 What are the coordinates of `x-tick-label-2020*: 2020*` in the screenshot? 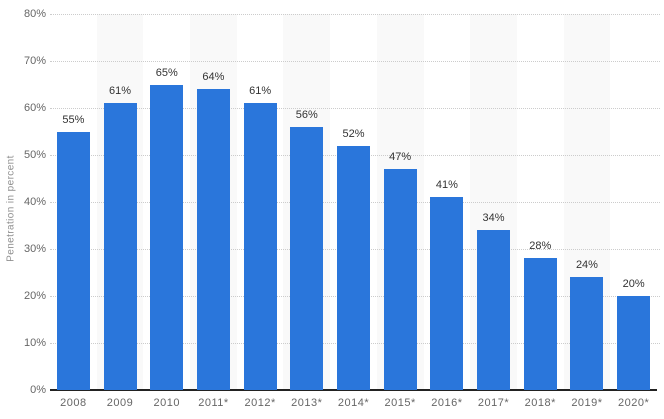 It's located at (634, 403).